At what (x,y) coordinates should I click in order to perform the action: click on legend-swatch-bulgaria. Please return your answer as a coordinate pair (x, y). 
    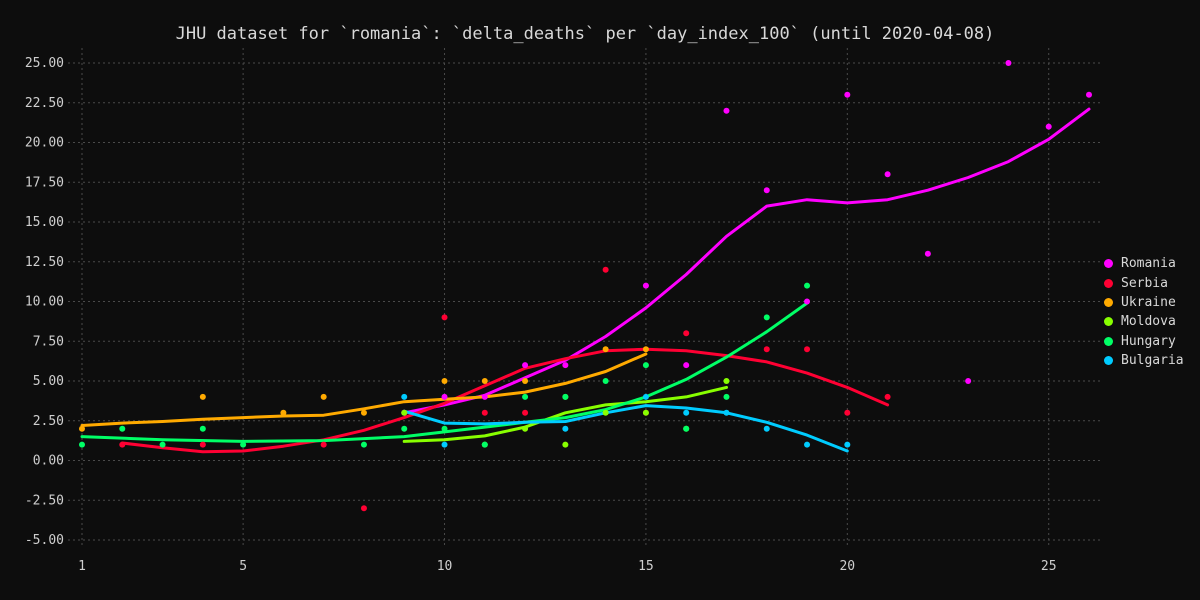
    Looking at the image, I should click on (1108, 361).